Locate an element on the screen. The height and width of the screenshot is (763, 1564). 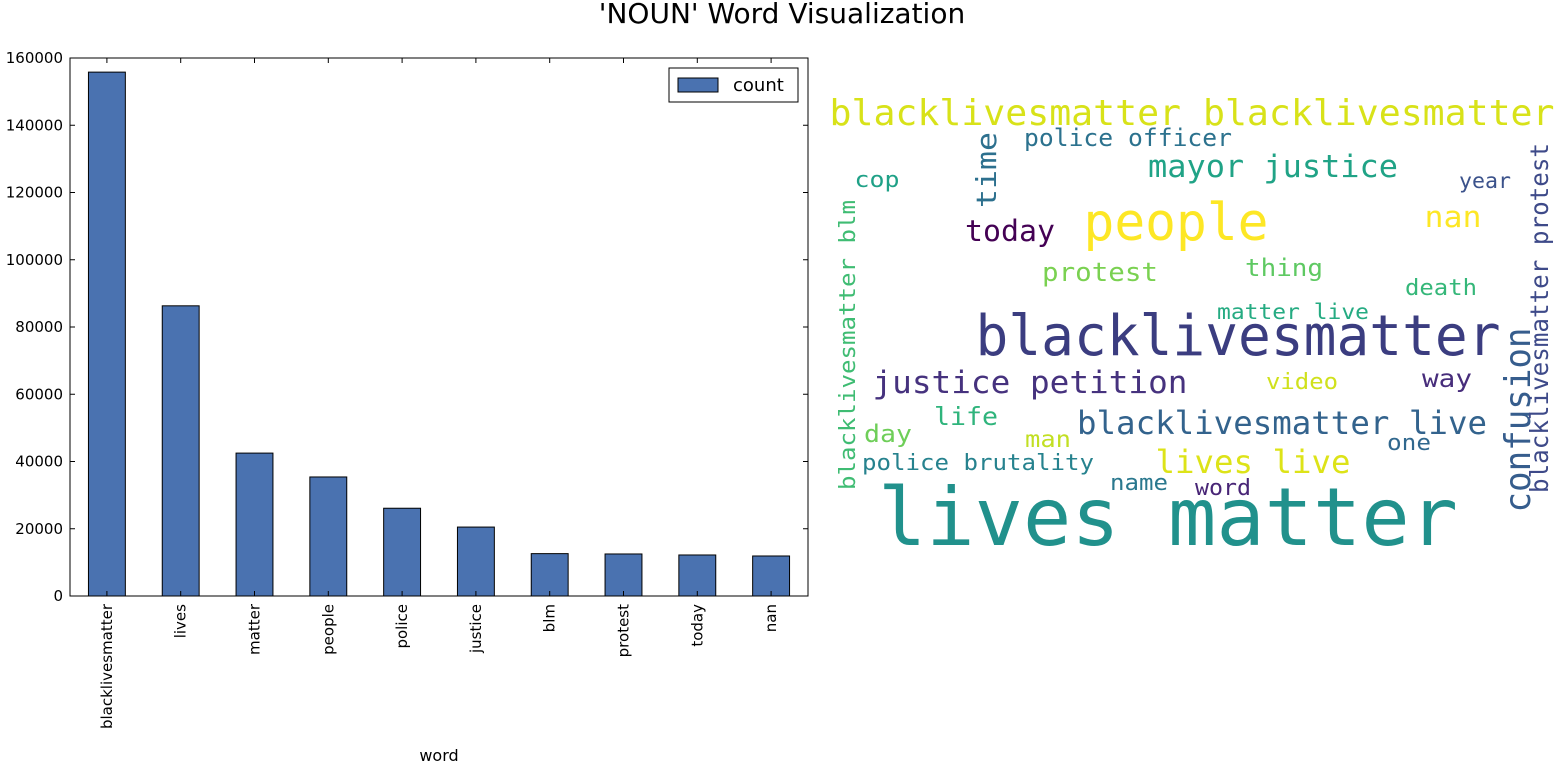
legend-swatch is located at coordinates (698, 85).